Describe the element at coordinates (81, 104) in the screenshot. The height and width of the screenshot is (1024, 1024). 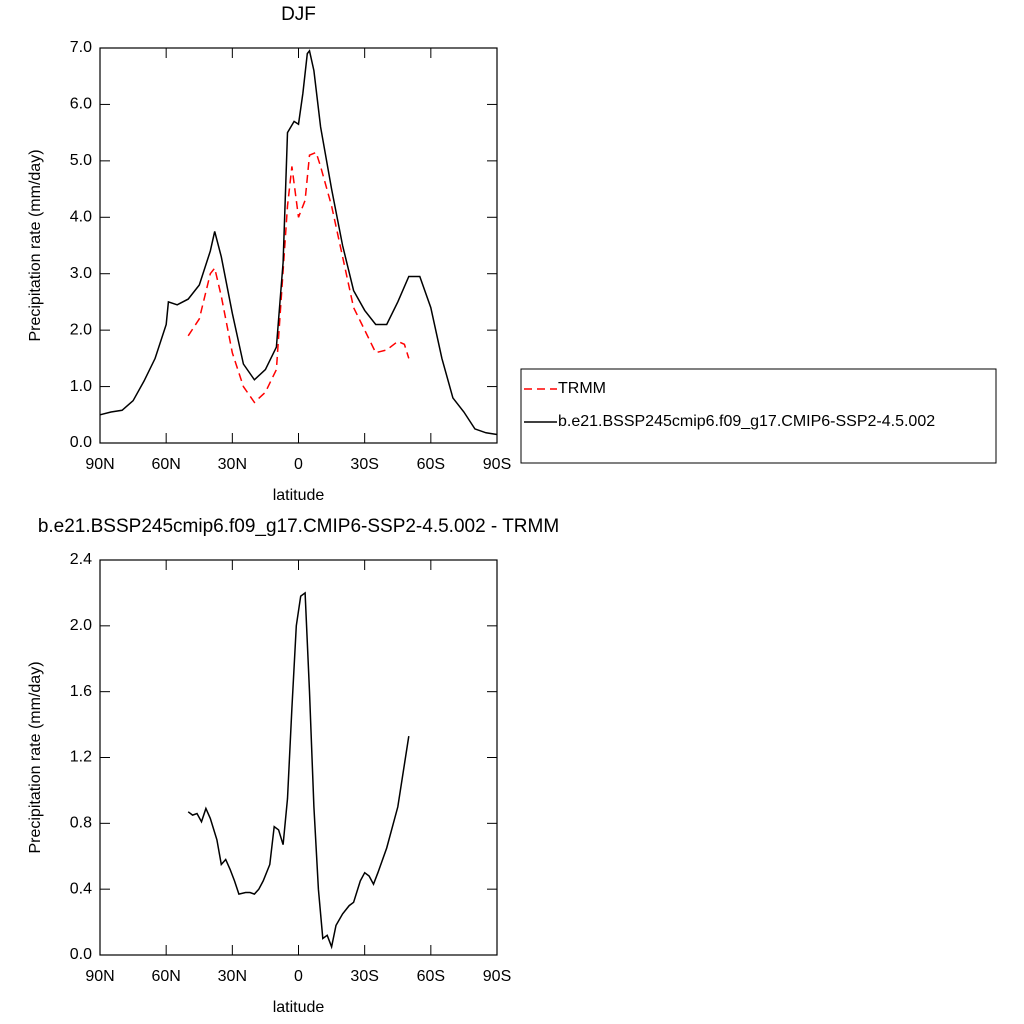
I see `y-tick-label: 6.0` at that location.